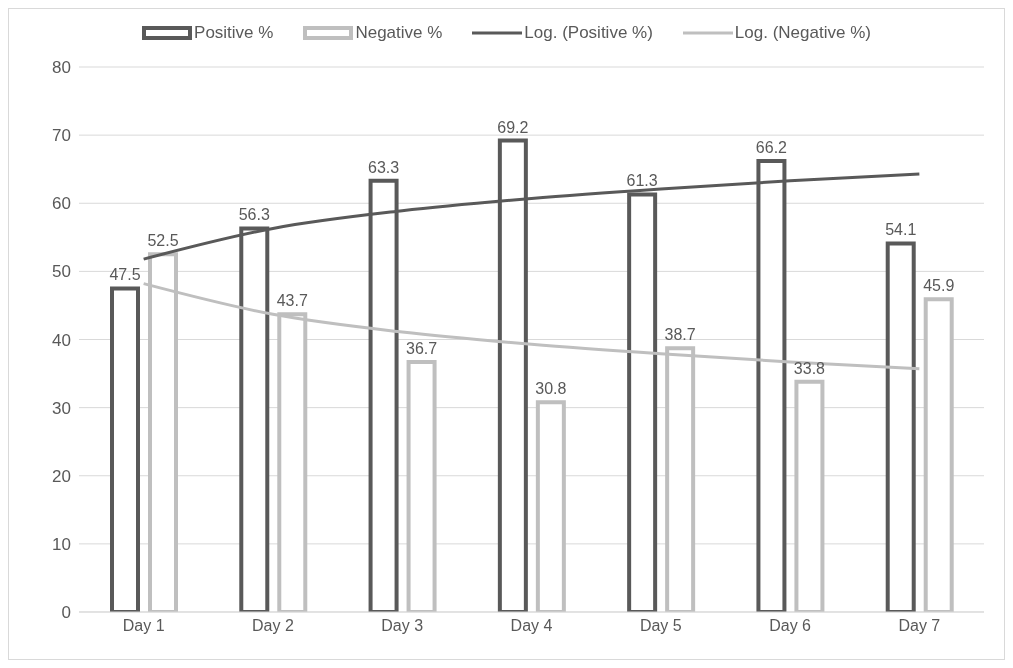 The width and height of the screenshot is (1013, 668). Describe the element at coordinates (939, 286) in the screenshot. I see `data-label: 45.9` at that location.